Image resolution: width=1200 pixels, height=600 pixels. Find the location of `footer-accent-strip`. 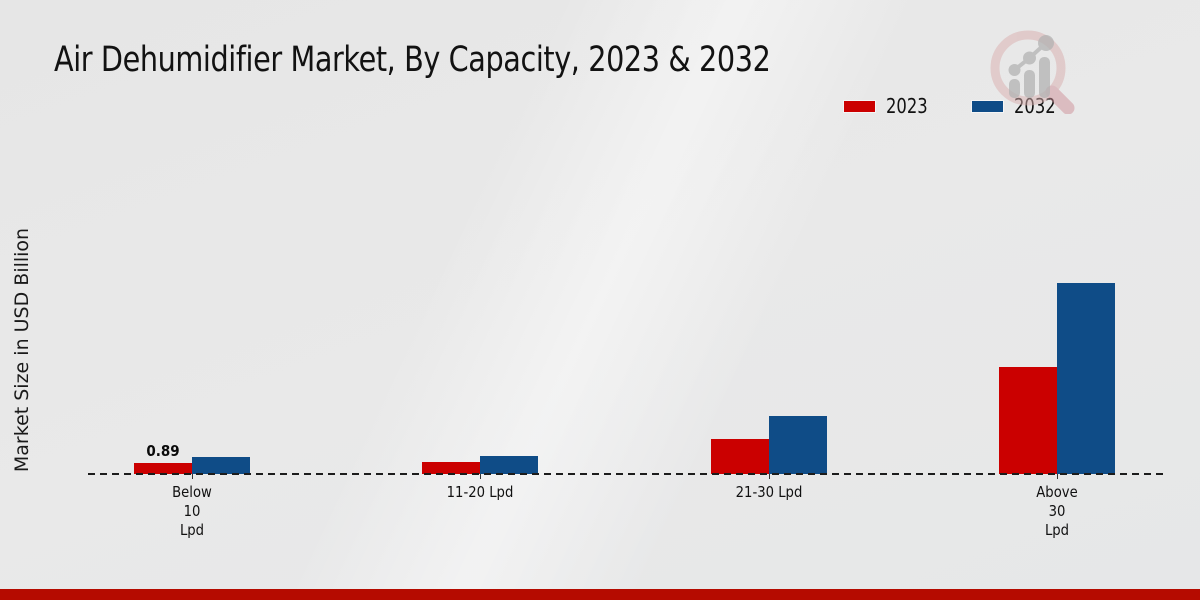

footer-accent-strip is located at coordinates (600, 594).